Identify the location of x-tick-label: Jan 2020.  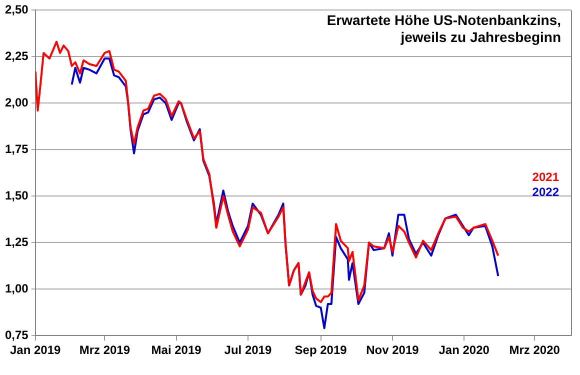
(464, 350).